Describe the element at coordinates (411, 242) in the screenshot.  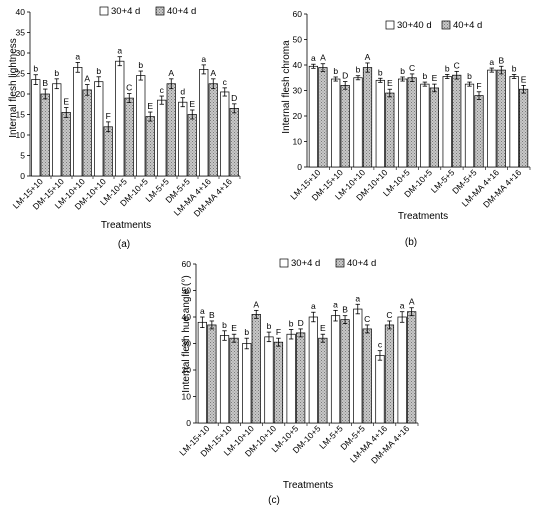
I see `panel-b-label: (b)` at that location.